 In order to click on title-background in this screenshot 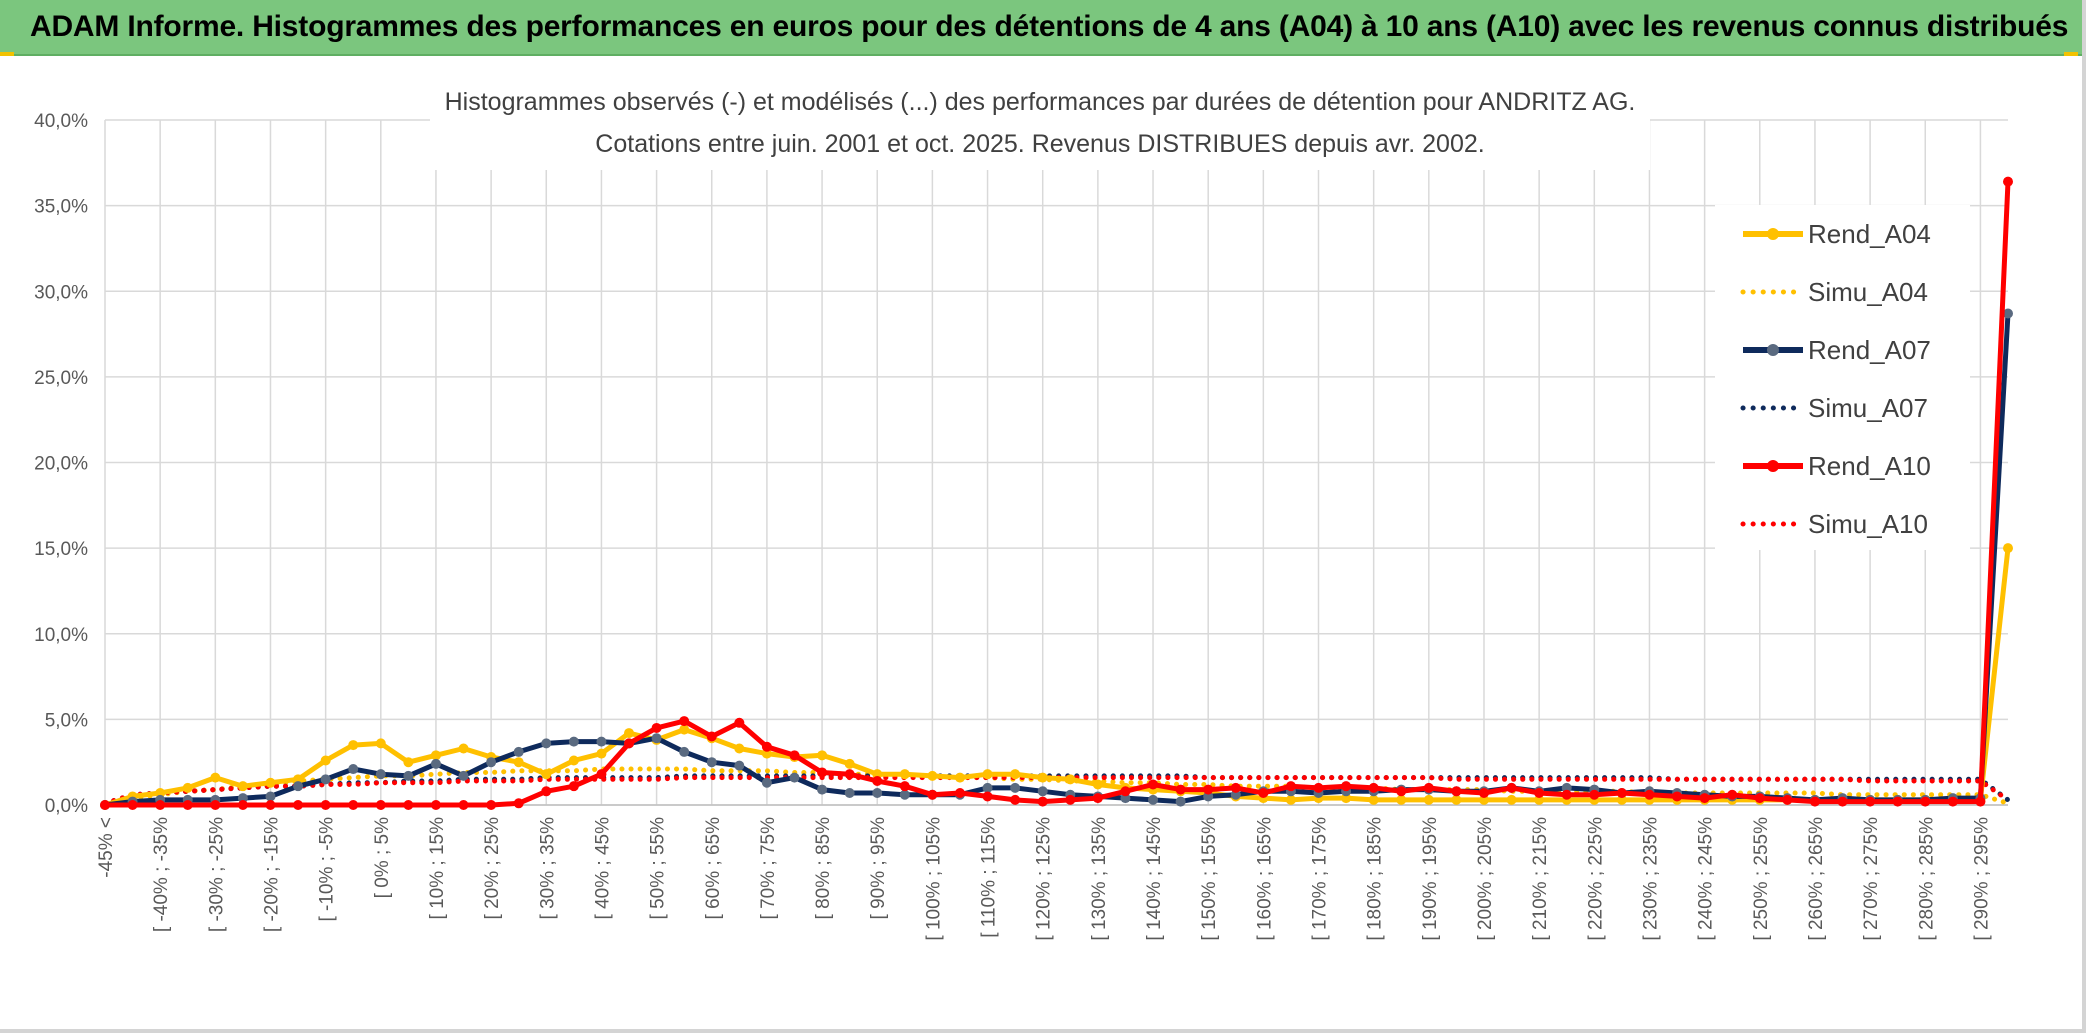, I will do `click(1040, 125)`.